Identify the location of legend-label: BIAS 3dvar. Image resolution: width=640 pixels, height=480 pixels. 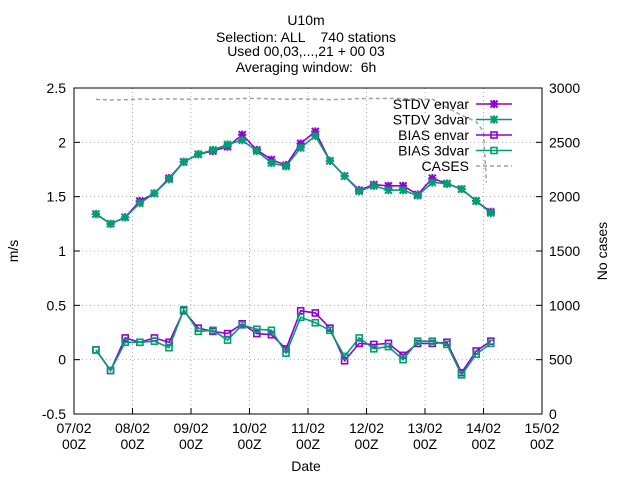
(433, 151).